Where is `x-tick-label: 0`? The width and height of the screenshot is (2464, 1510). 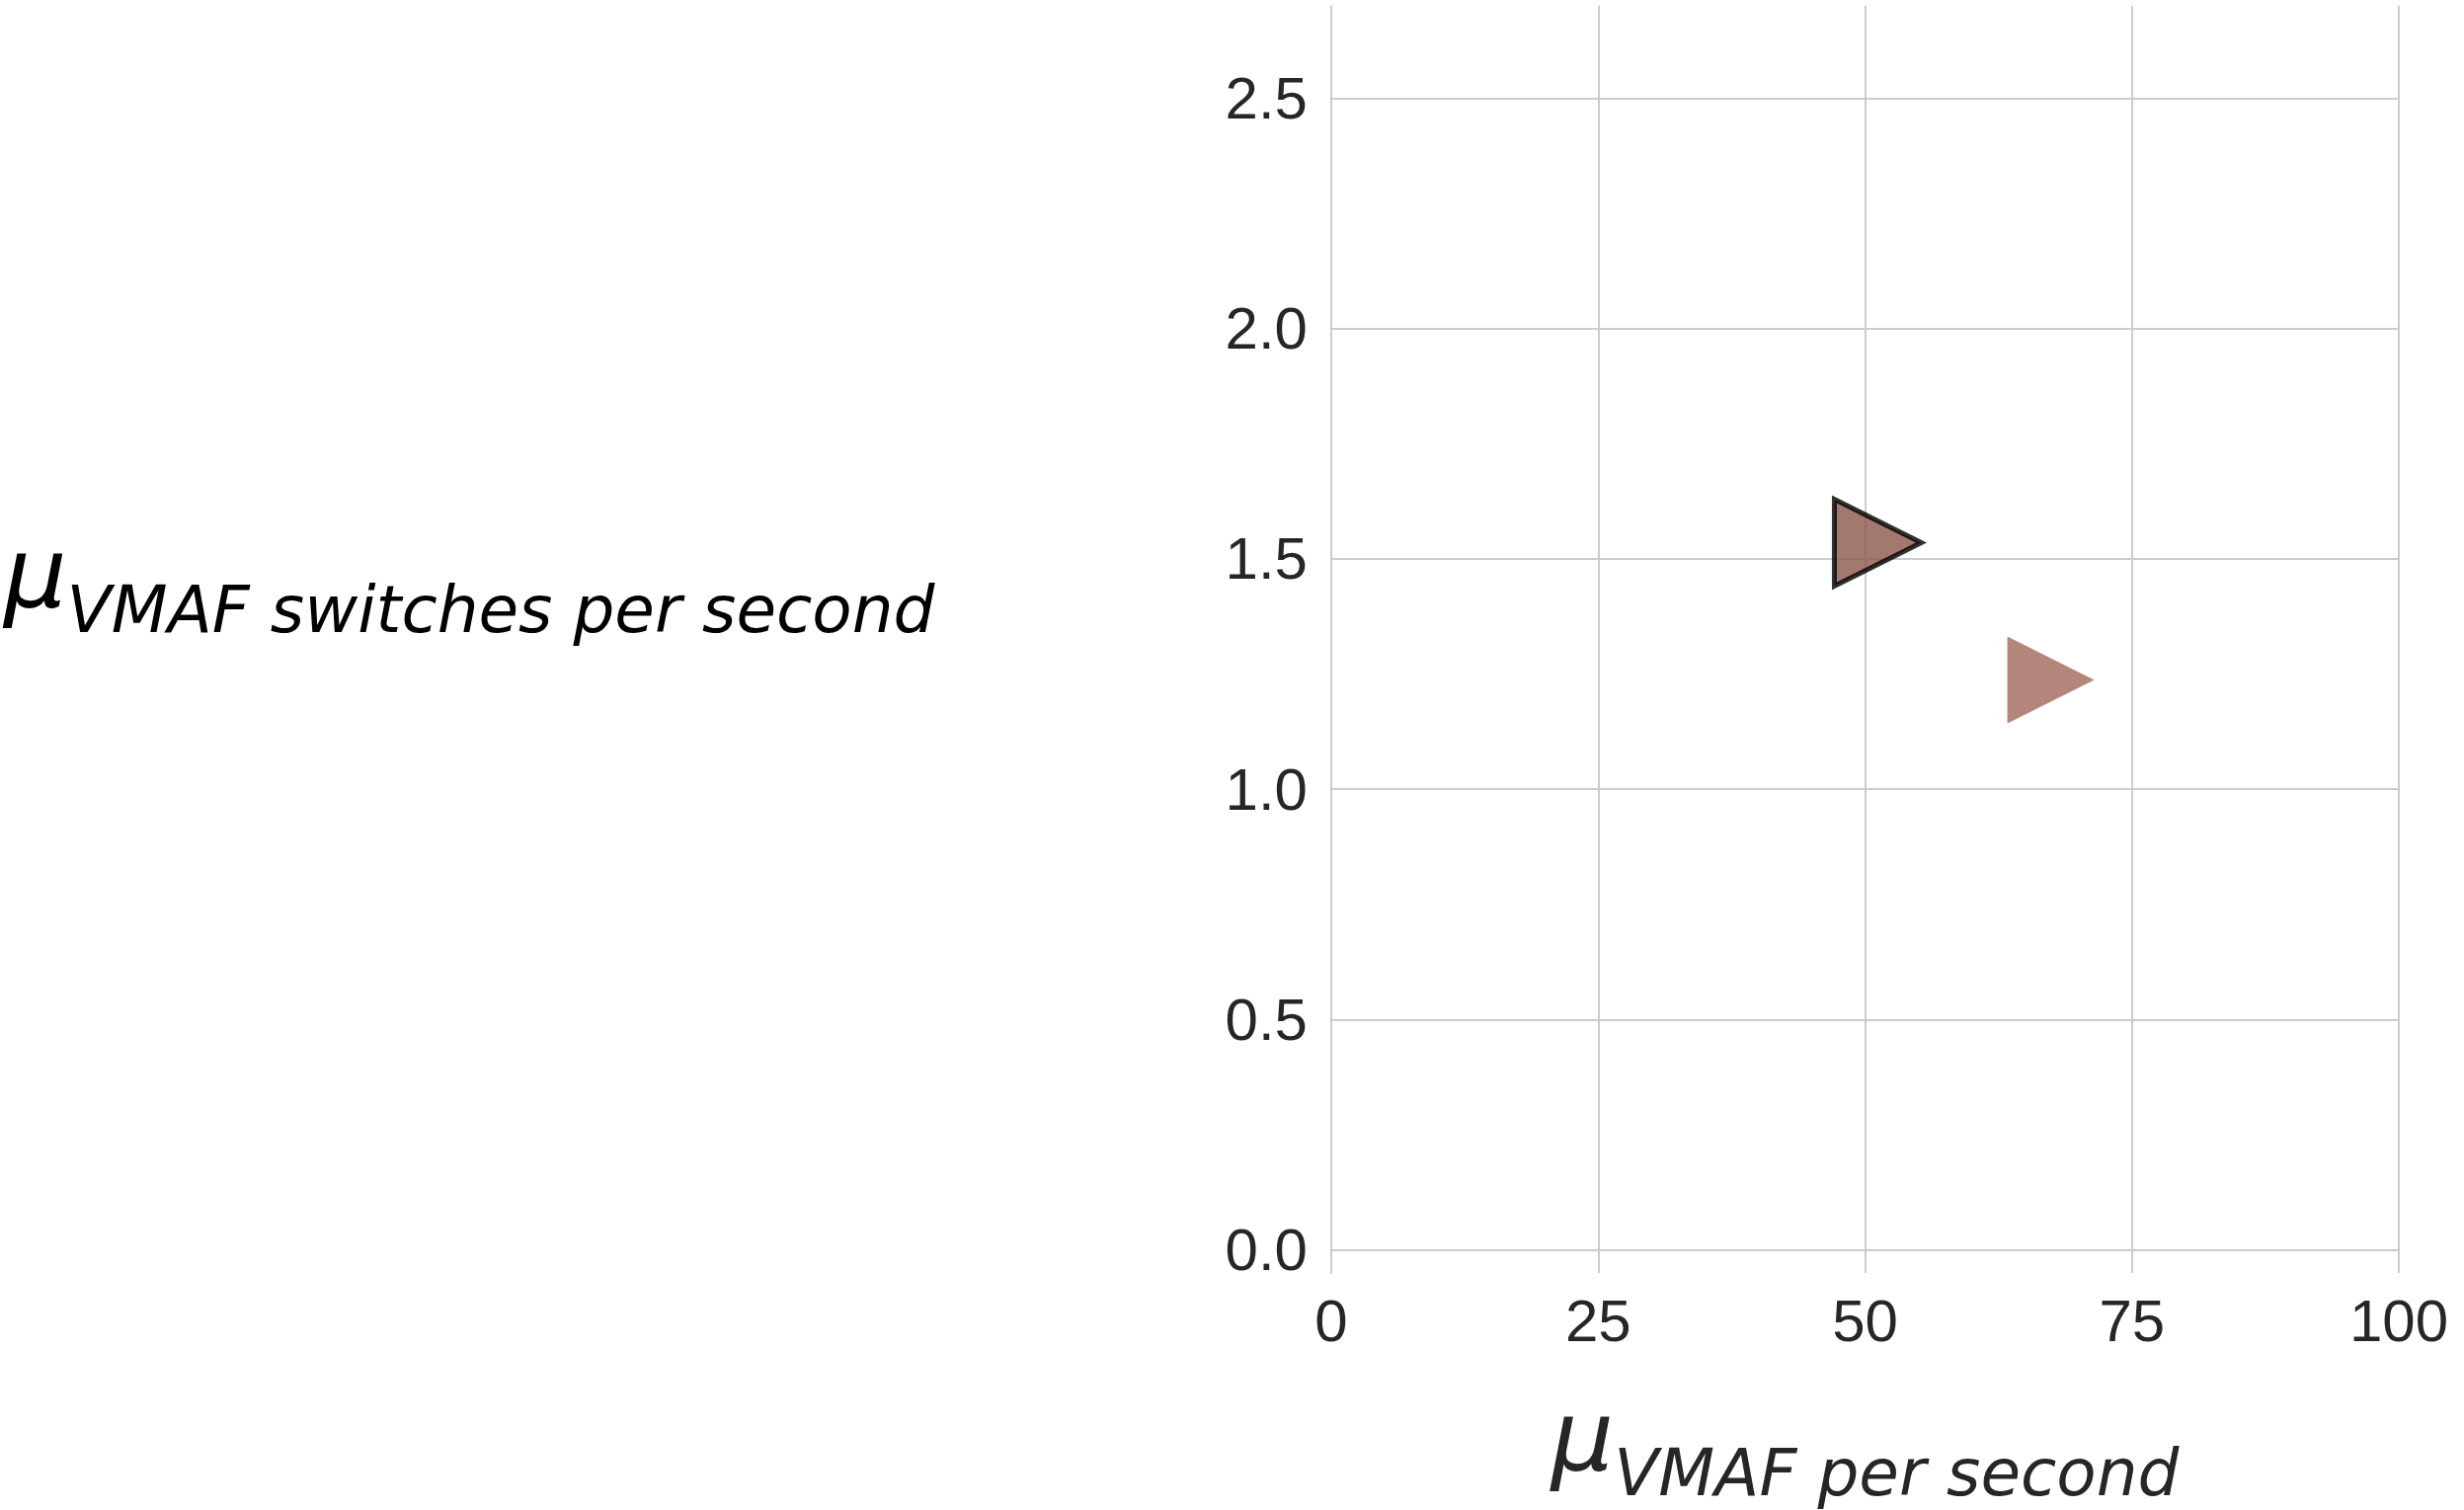 x-tick-label: 0 is located at coordinates (1331, 1320).